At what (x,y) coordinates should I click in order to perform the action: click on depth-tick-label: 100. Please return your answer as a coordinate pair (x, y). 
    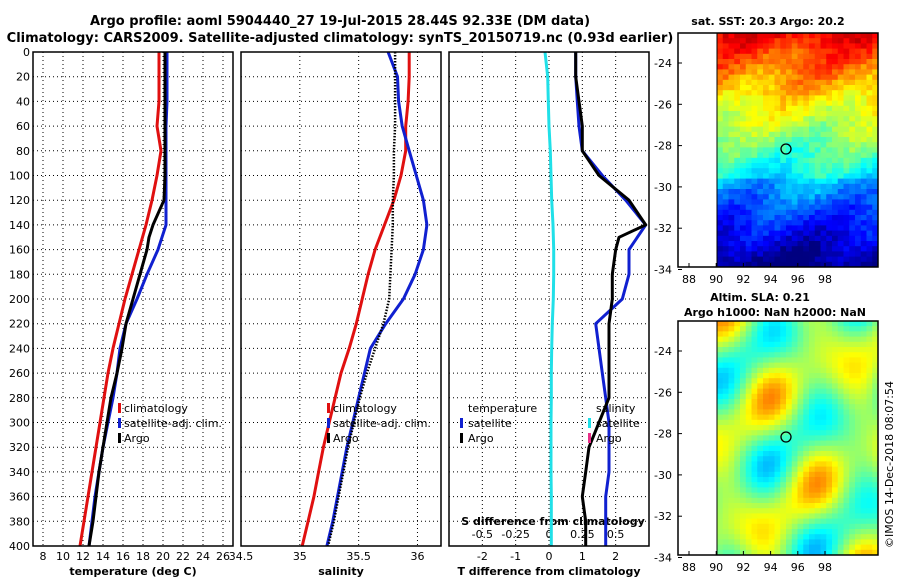
    Looking at the image, I should click on (19, 176).